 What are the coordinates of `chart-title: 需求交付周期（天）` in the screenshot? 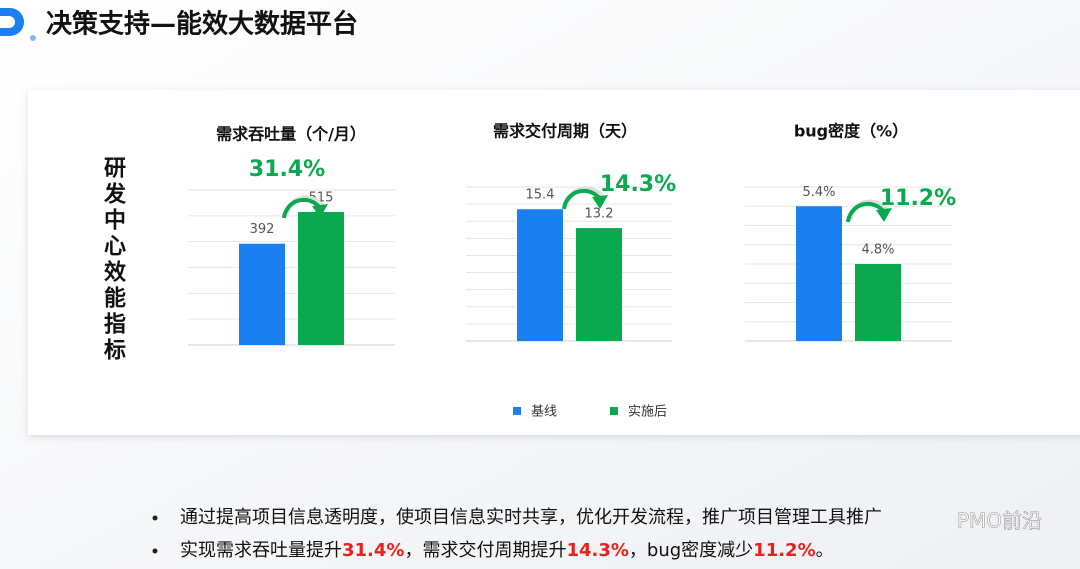 It's located at (565, 131).